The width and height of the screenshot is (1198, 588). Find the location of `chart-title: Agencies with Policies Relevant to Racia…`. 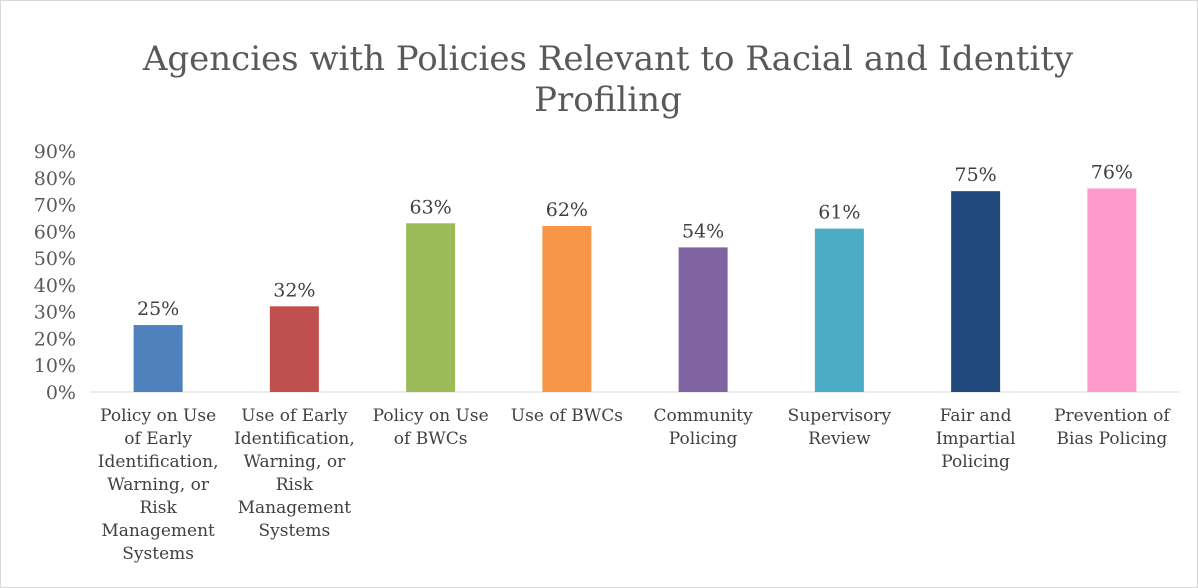

chart-title: Agencies with Policies Relevant to Racia… is located at coordinates (608, 79).